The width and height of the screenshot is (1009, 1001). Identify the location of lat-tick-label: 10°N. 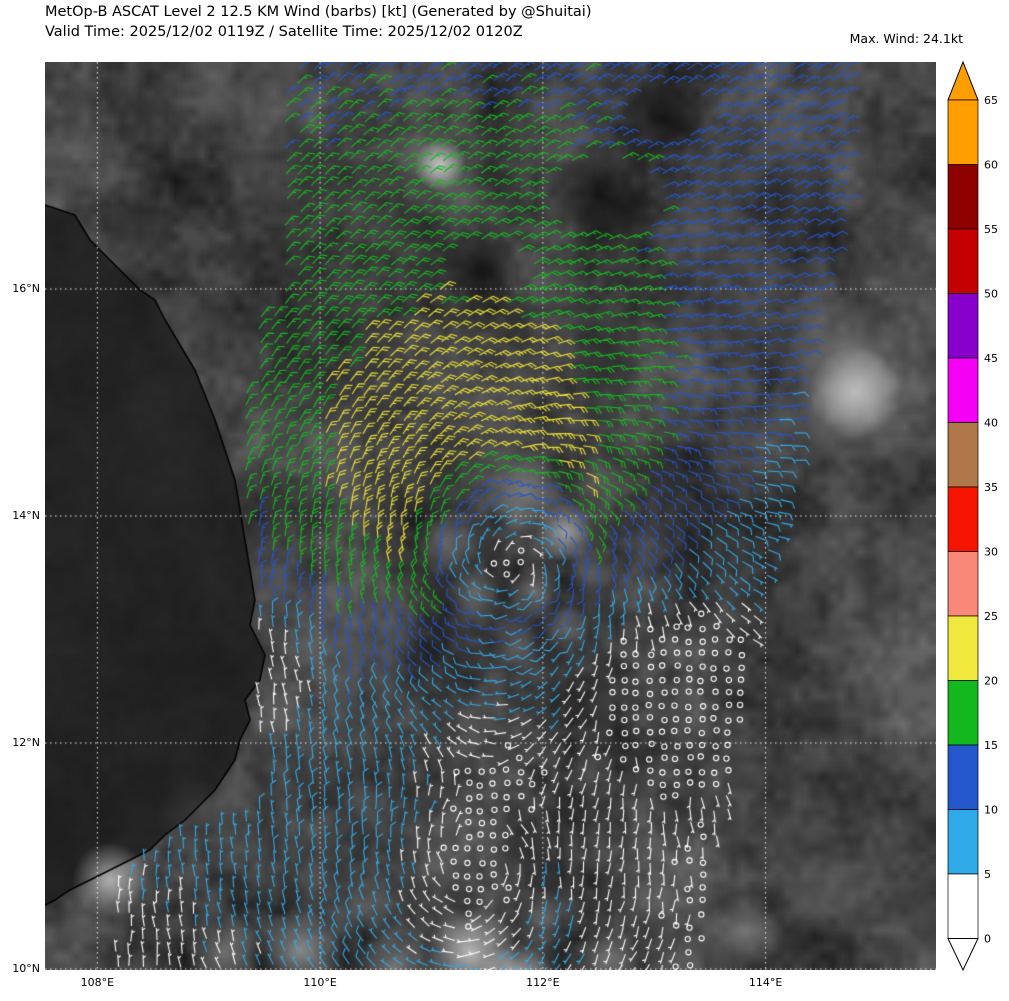
(26, 968).